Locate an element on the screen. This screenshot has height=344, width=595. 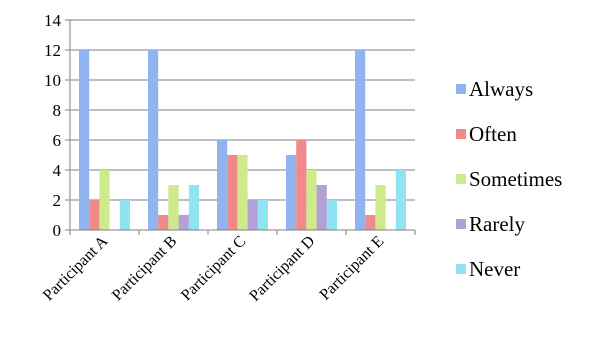
legend-item-often: Often is located at coordinates (509, 133).